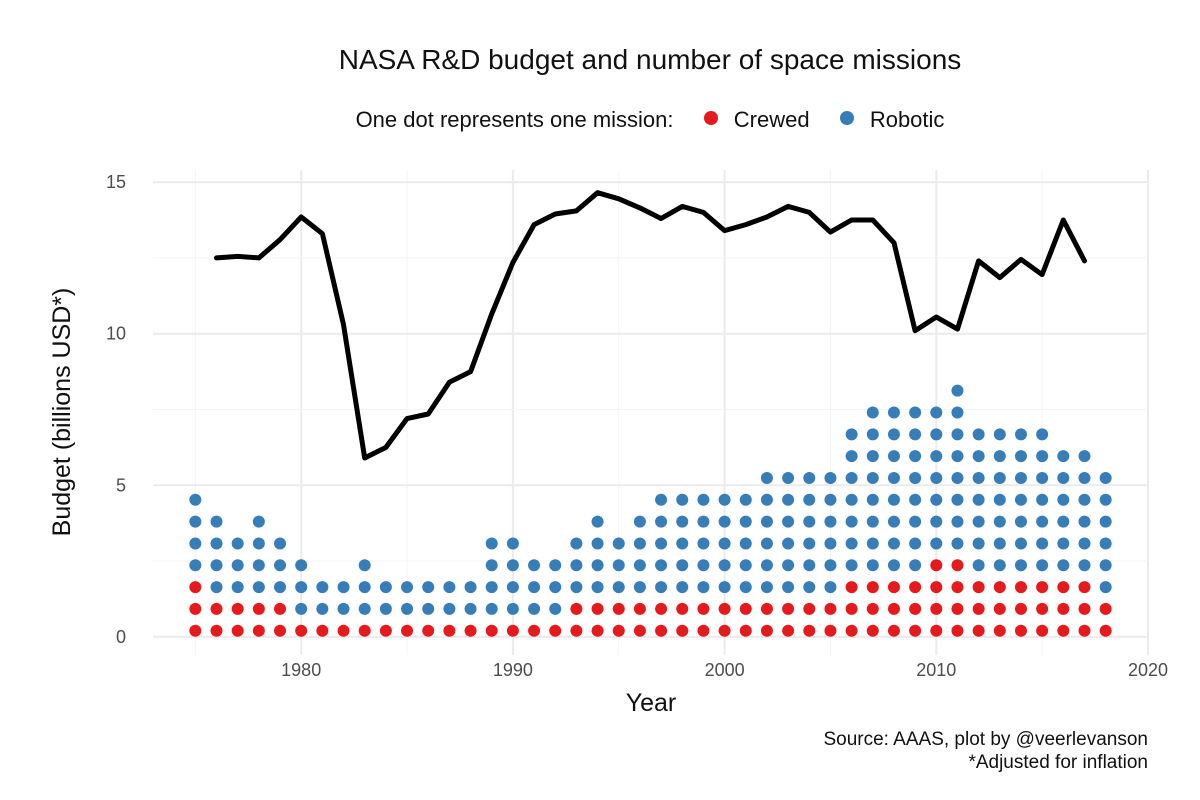  Describe the element at coordinates (116, 409) in the screenshot. I see `y-tick-labels: 0 5 10 15` at that location.